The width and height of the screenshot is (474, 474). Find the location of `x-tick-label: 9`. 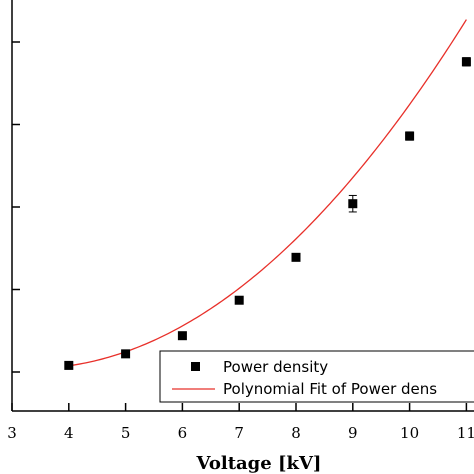

x-tick-label: 9 is located at coordinates (353, 433).